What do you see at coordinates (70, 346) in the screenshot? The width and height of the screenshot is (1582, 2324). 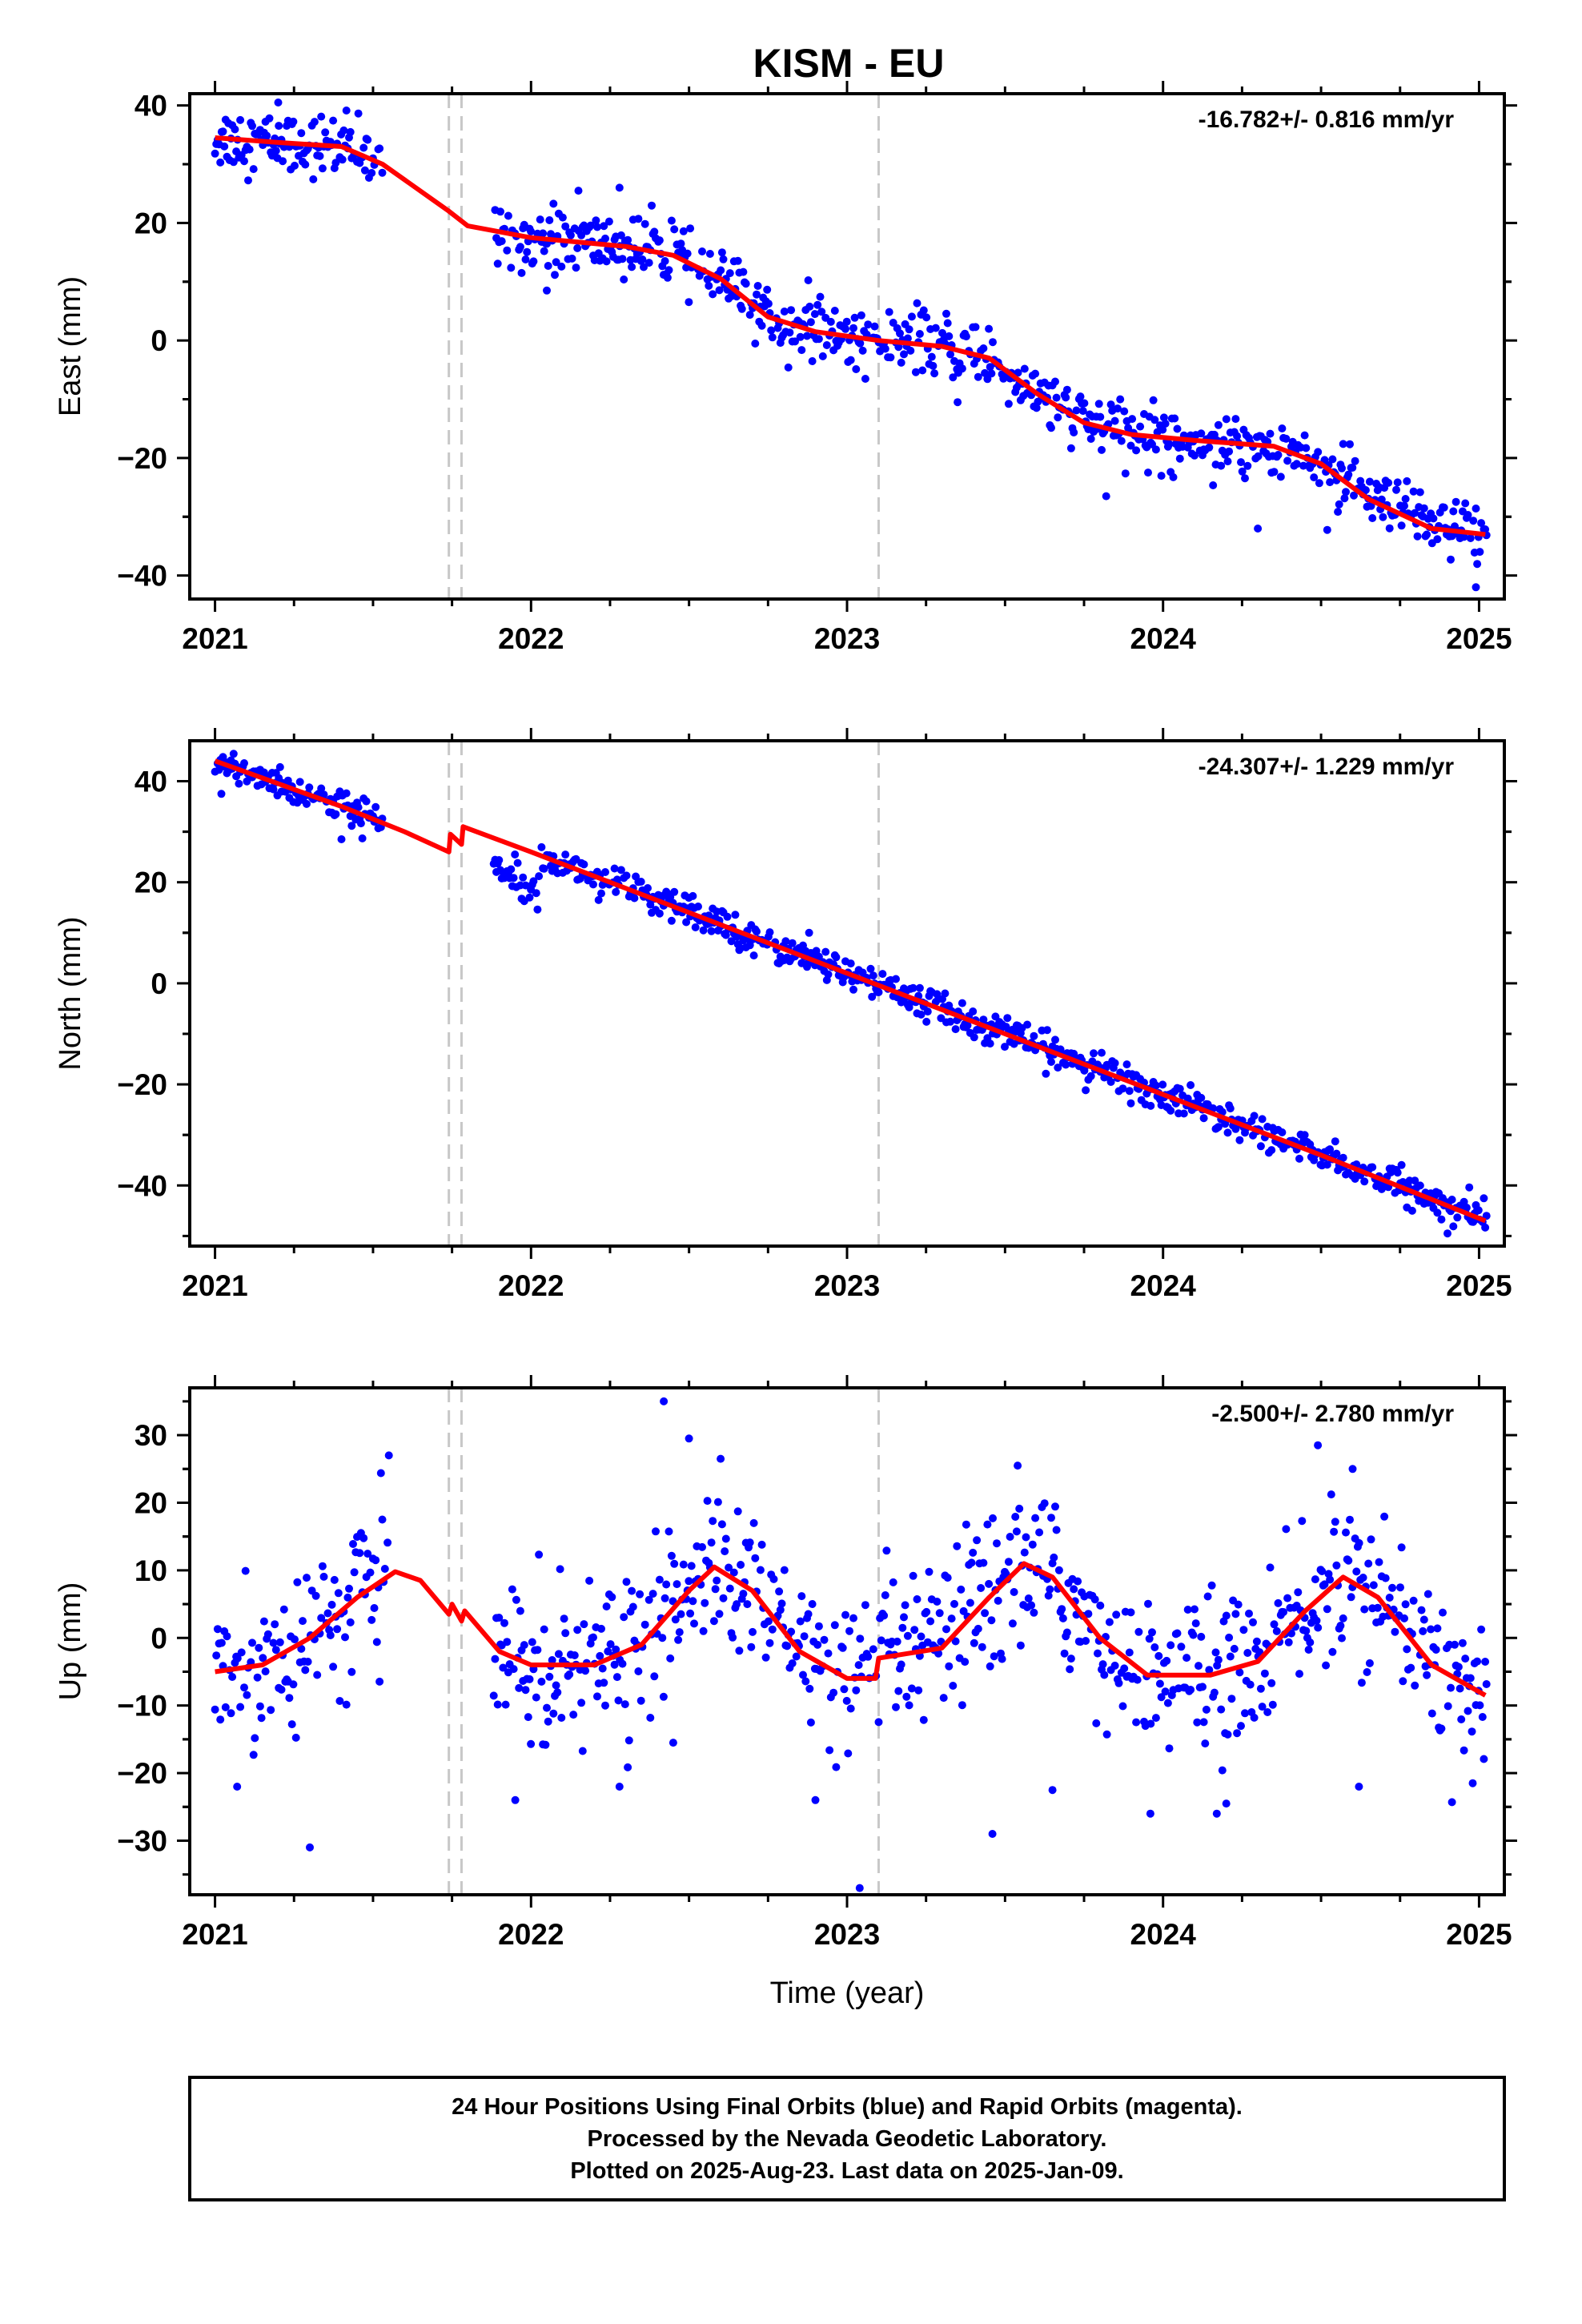 I see `y-axis-label: East (mm)` at bounding box center [70, 346].